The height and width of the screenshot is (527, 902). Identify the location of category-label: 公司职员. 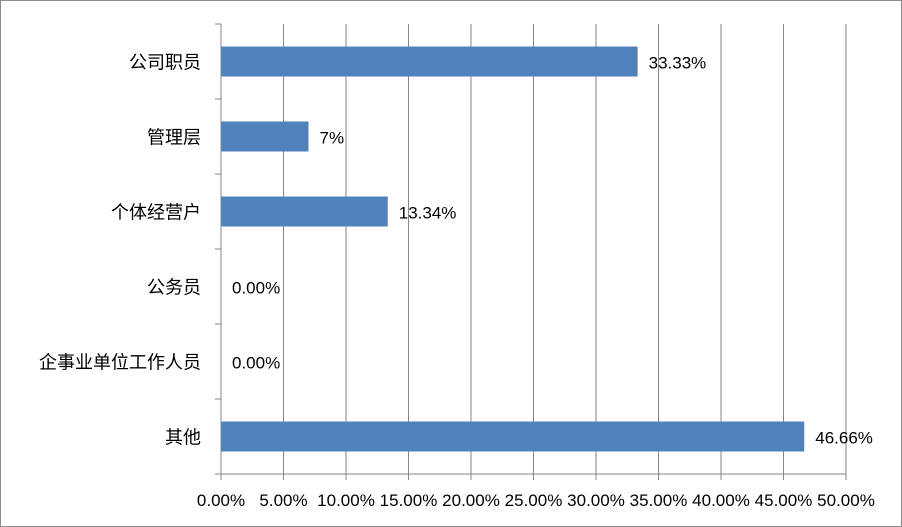
(165, 63).